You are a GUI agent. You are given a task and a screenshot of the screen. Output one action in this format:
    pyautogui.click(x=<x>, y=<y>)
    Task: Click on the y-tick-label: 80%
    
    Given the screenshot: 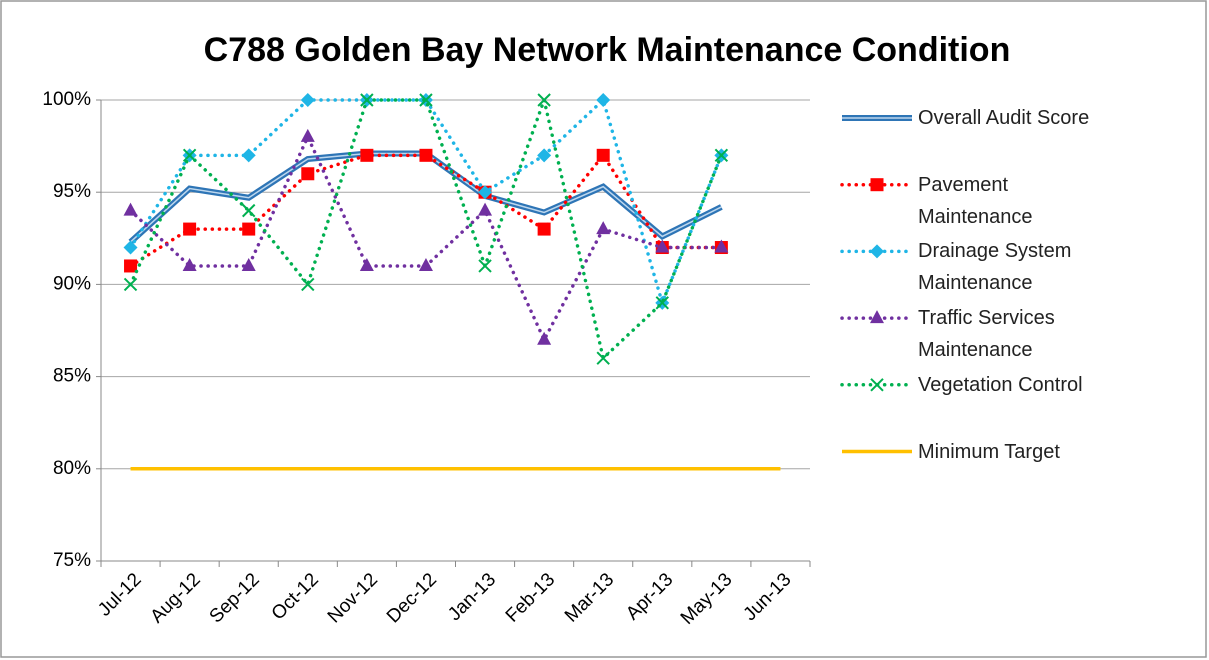 What is the action you would take?
    pyautogui.click(x=72, y=468)
    